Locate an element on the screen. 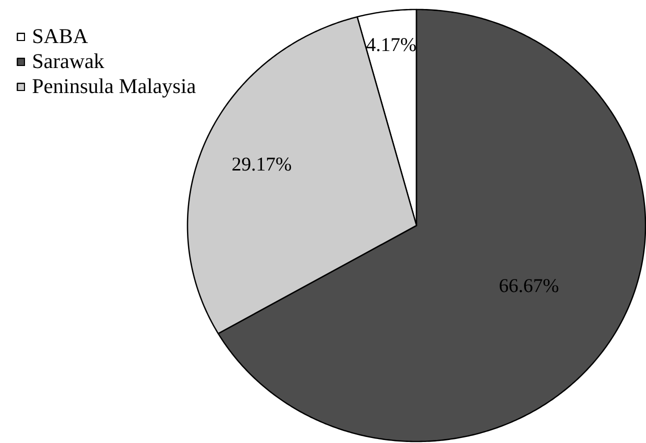 The image size is (646, 443). data-label: 4.17% is located at coordinates (391, 45).